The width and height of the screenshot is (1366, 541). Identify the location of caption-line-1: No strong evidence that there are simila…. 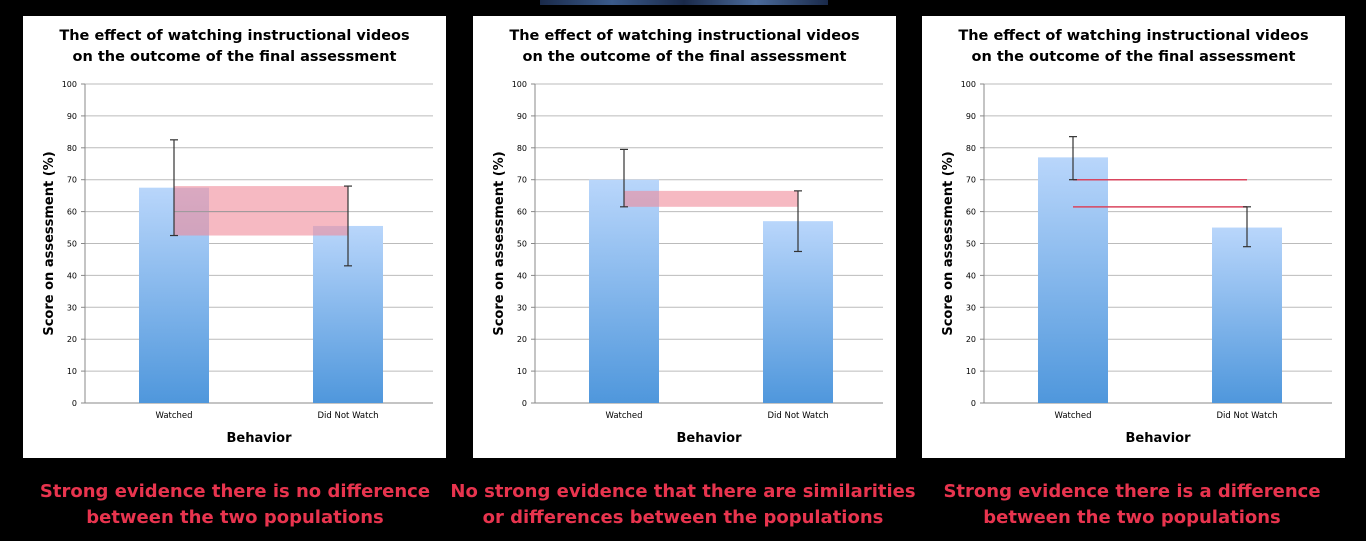
(683, 491).